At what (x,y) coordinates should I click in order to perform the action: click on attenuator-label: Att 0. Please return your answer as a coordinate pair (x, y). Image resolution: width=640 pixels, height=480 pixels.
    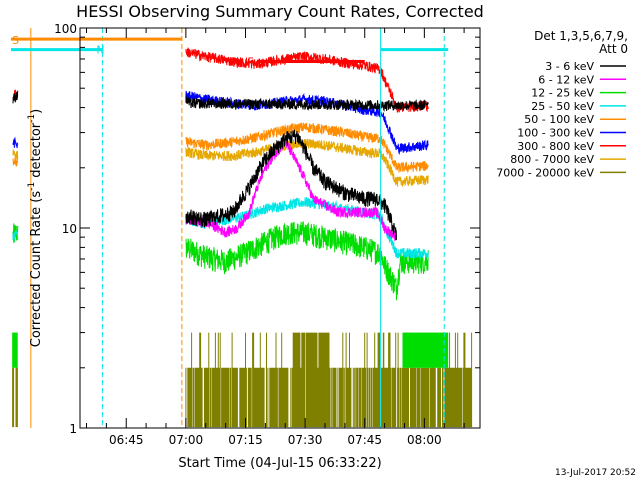
    Looking at the image, I should click on (613, 49).